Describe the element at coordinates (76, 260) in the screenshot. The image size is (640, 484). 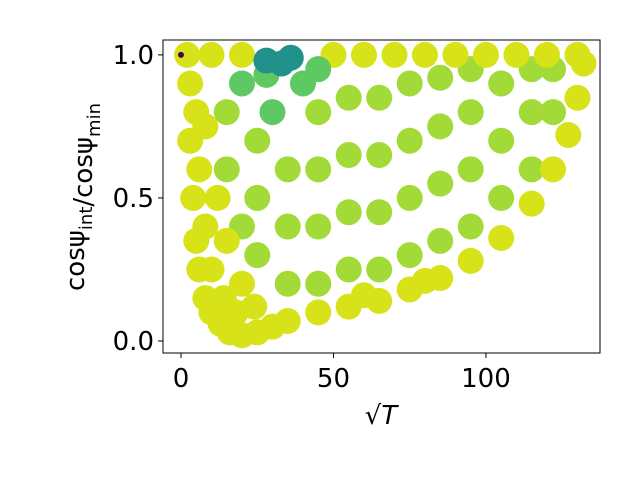
I see `y-label-part: cosψ` at that location.